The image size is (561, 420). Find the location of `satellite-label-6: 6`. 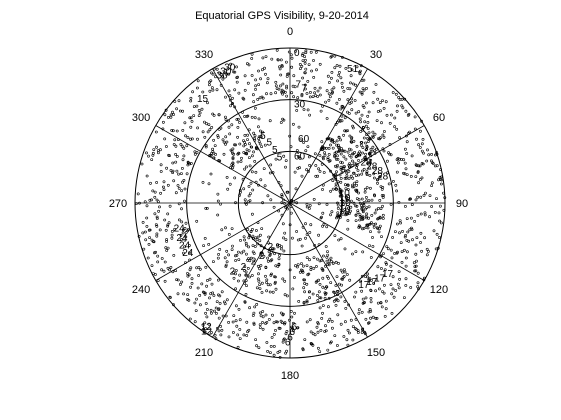

satellite-label-6: 6 is located at coordinates (295, 327).